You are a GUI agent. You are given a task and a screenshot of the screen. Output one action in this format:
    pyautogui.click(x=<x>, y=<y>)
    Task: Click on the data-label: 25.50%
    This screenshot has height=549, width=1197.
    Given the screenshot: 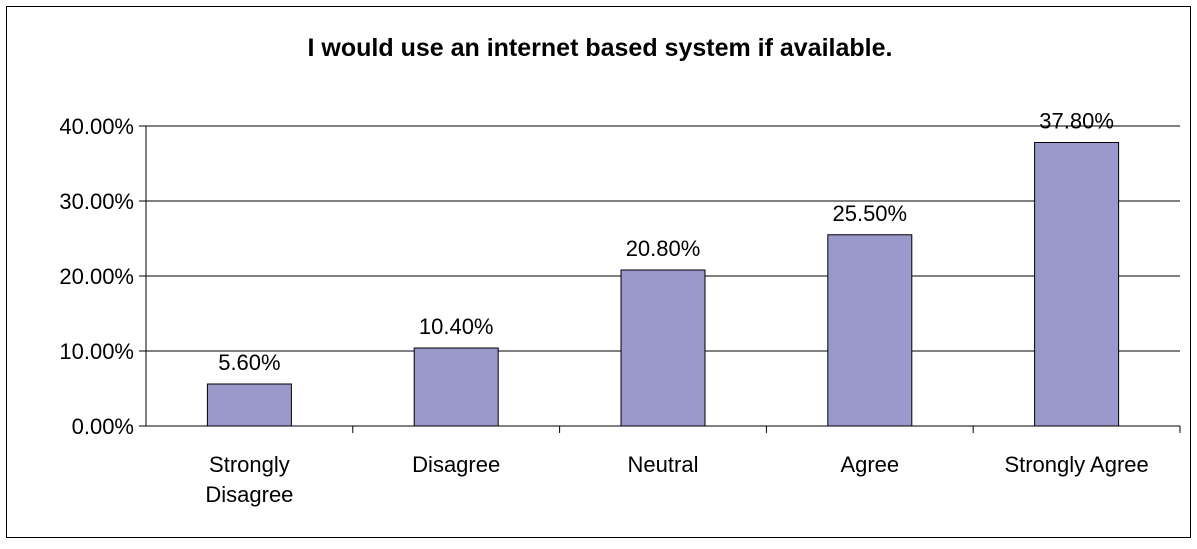 What is the action you would take?
    pyautogui.click(x=869, y=213)
    